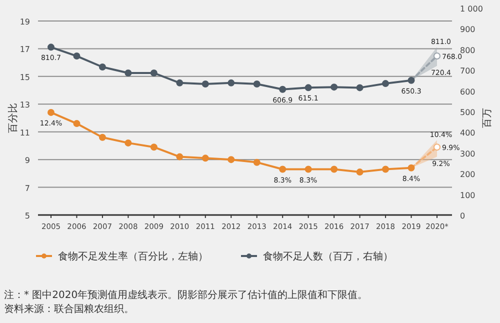  Describe the element at coordinates (186, 295) in the screenshot. I see `text: 注：* 图中2020年预测值用虚线表示。阴影部分展示了估计值的上限值和下限值。` at that location.